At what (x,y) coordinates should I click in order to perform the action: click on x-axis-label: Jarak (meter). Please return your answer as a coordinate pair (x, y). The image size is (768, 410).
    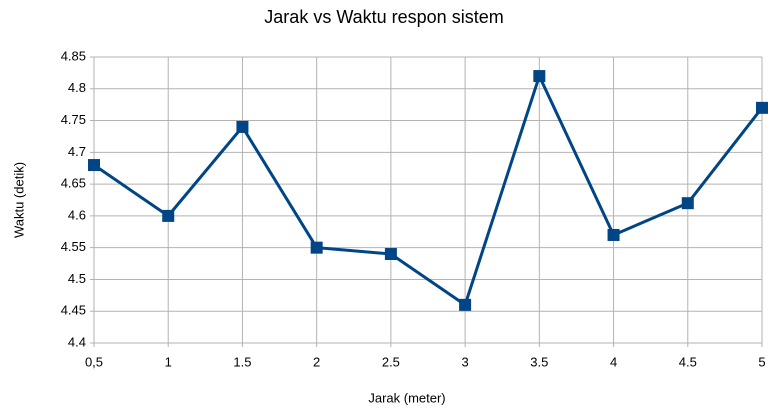
    Looking at the image, I should click on (406, 397).